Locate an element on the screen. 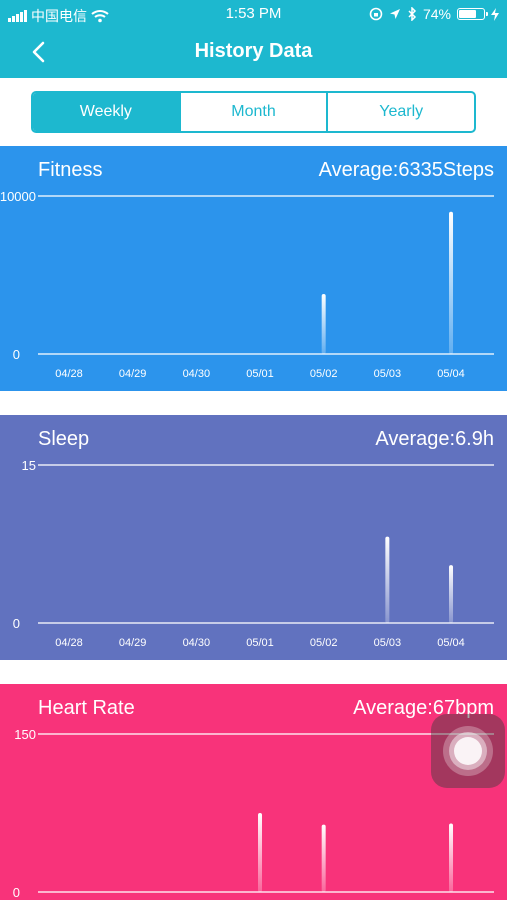  nav-bar: History Data is located at coordinates (253, 53).